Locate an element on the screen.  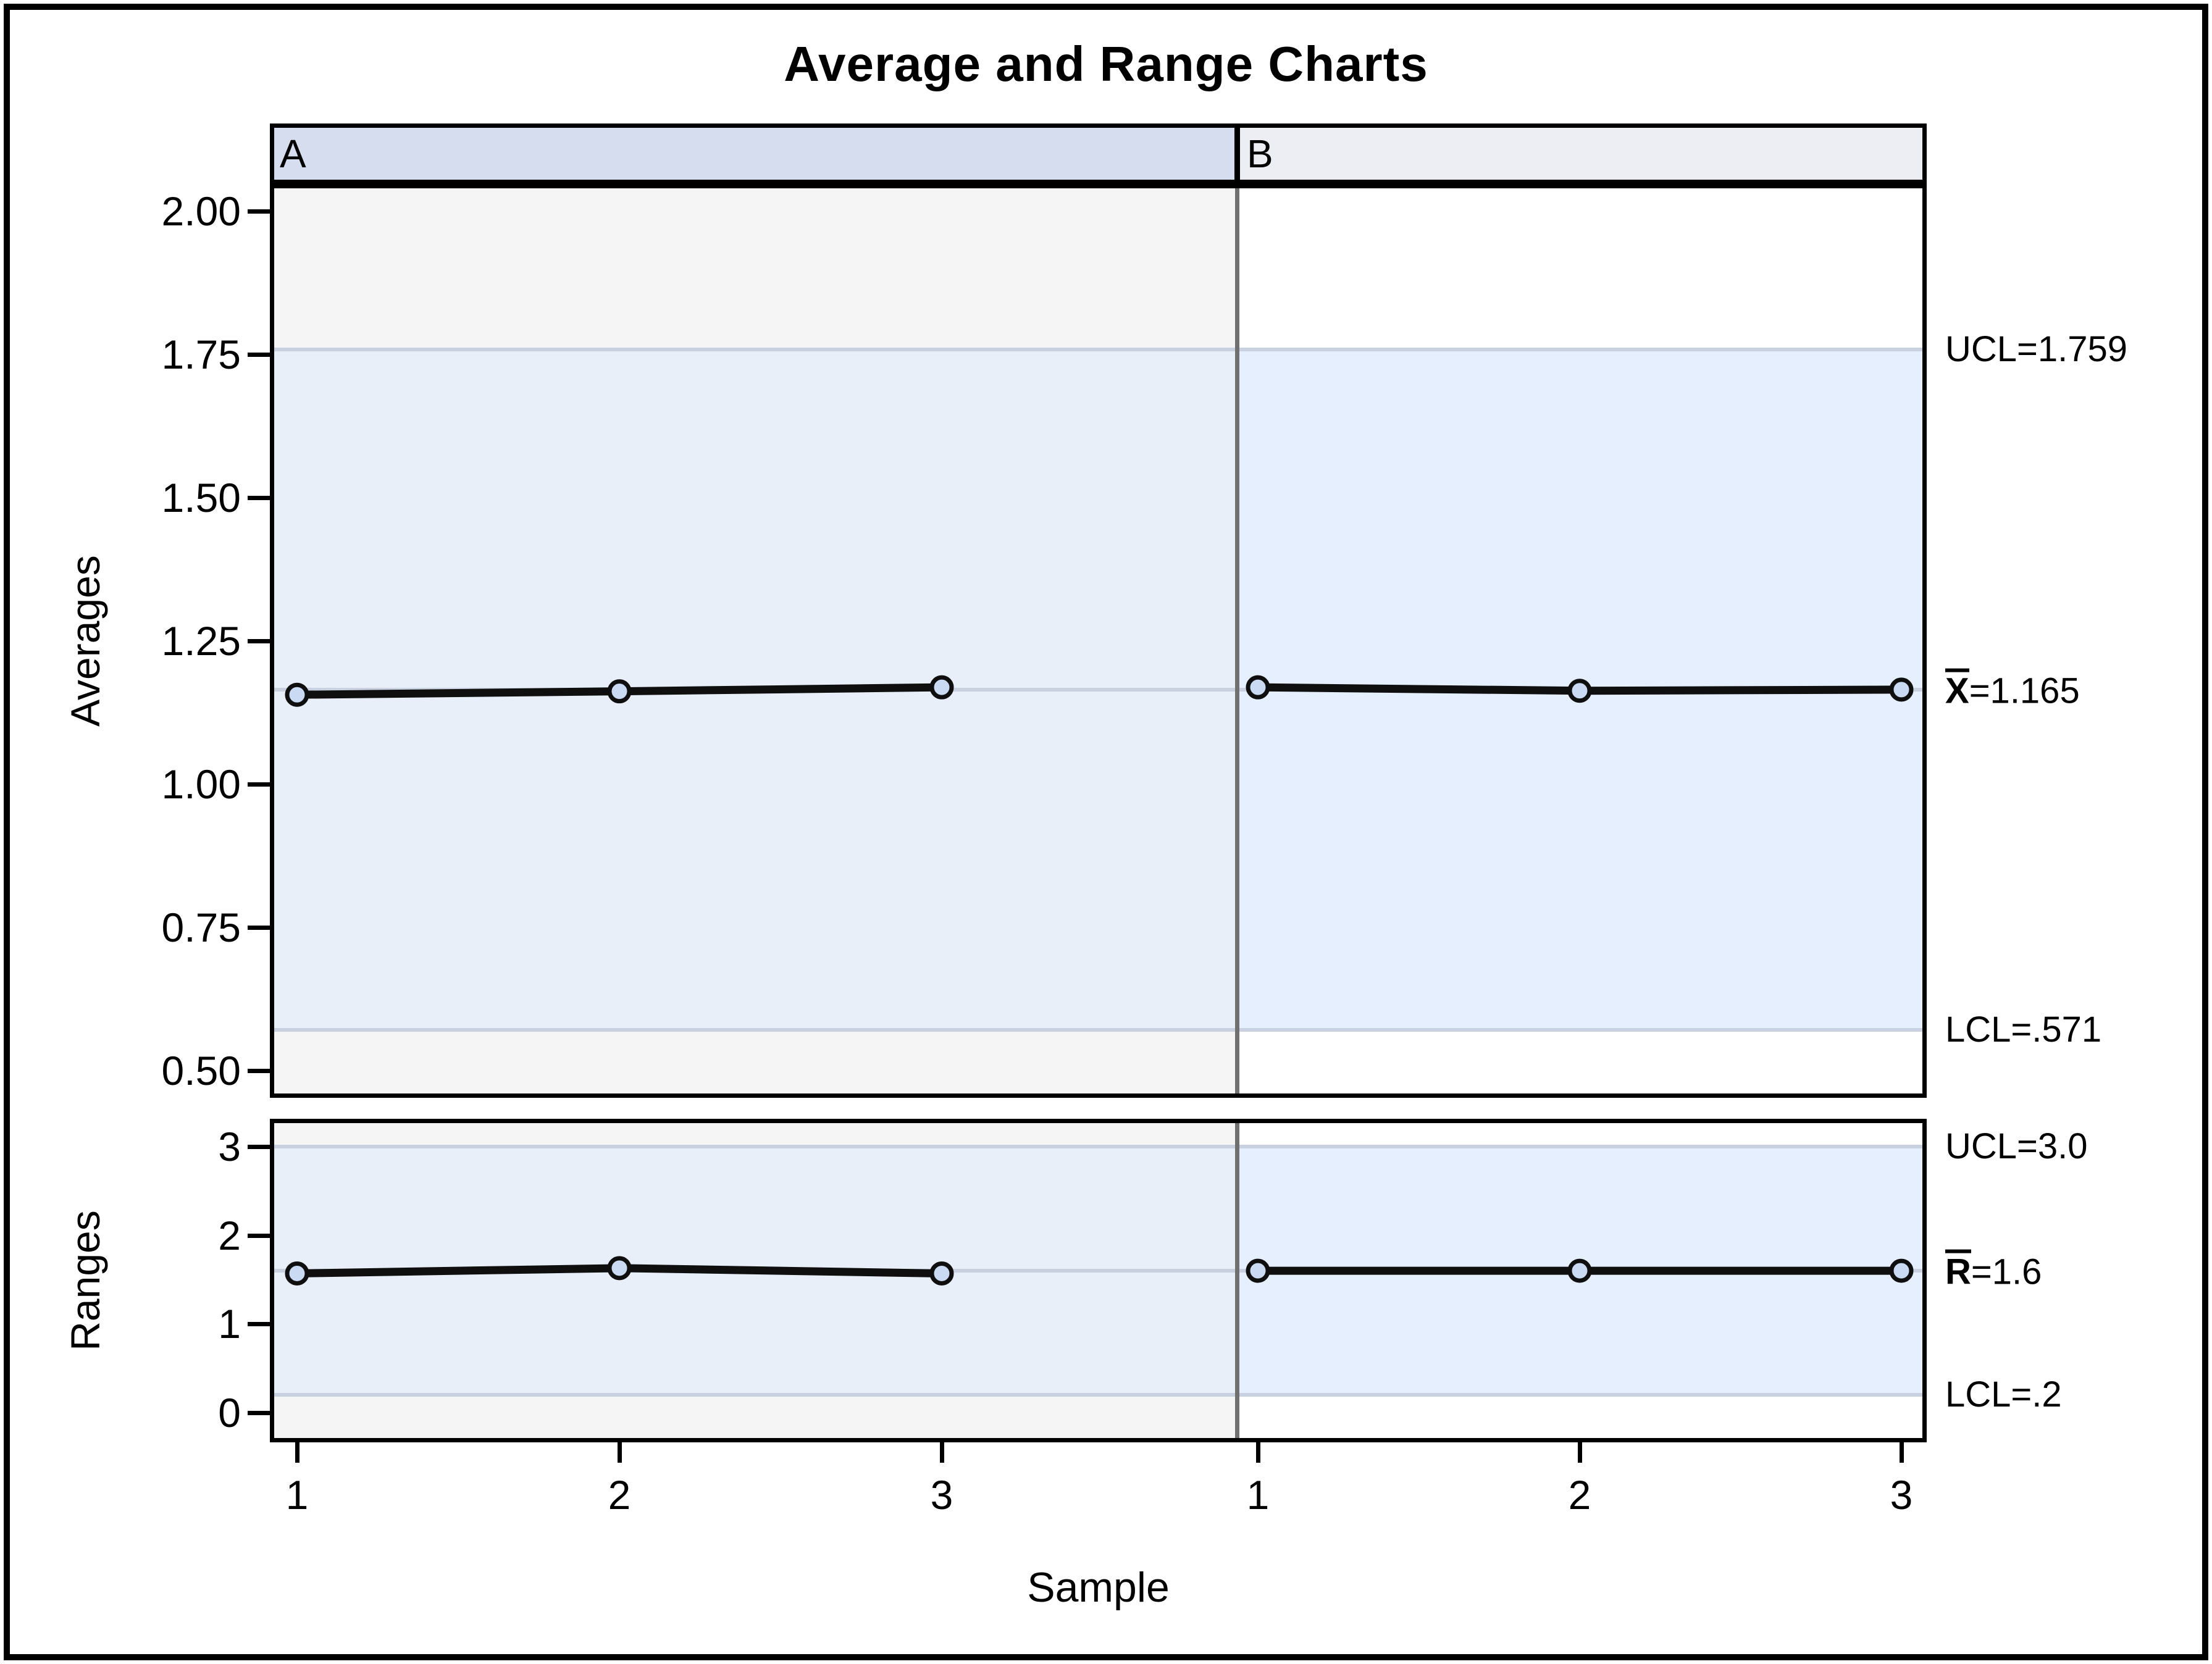
annotation-label: LCL=.571 is located at coordinates (2023, 1030).